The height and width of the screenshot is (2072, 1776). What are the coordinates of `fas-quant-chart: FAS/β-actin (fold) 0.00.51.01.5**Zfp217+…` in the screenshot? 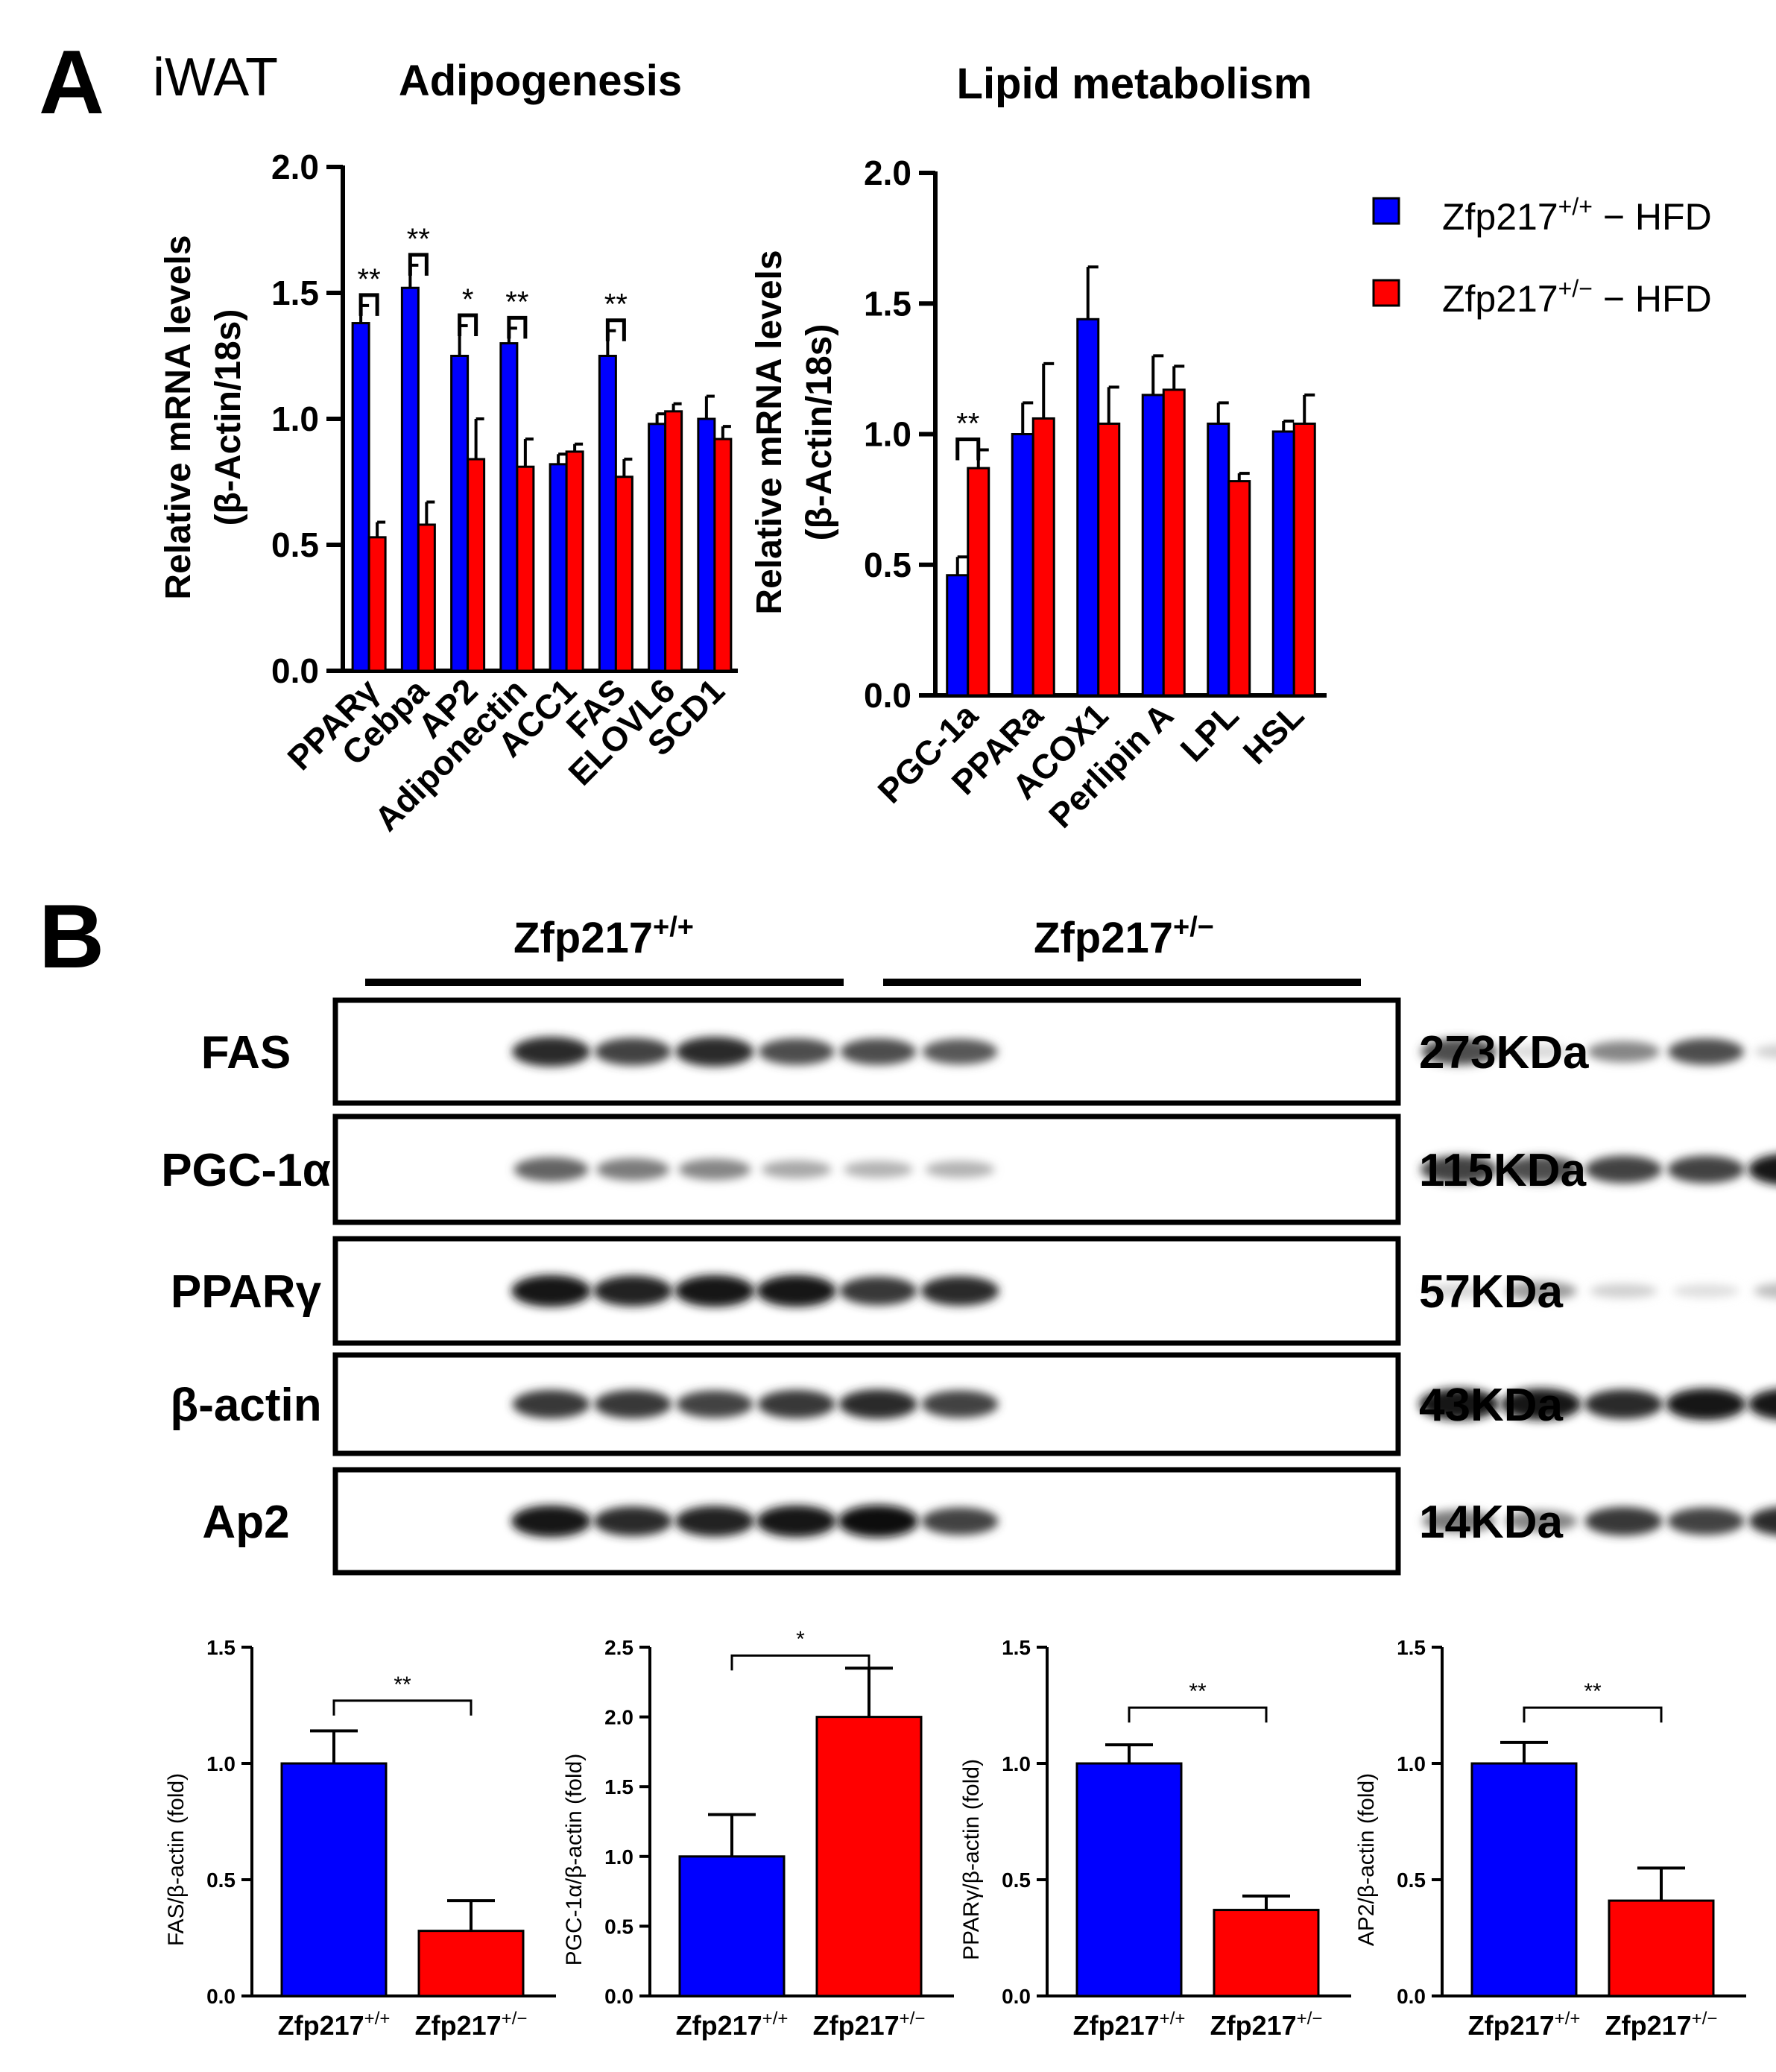 It's located at (360, 1838).